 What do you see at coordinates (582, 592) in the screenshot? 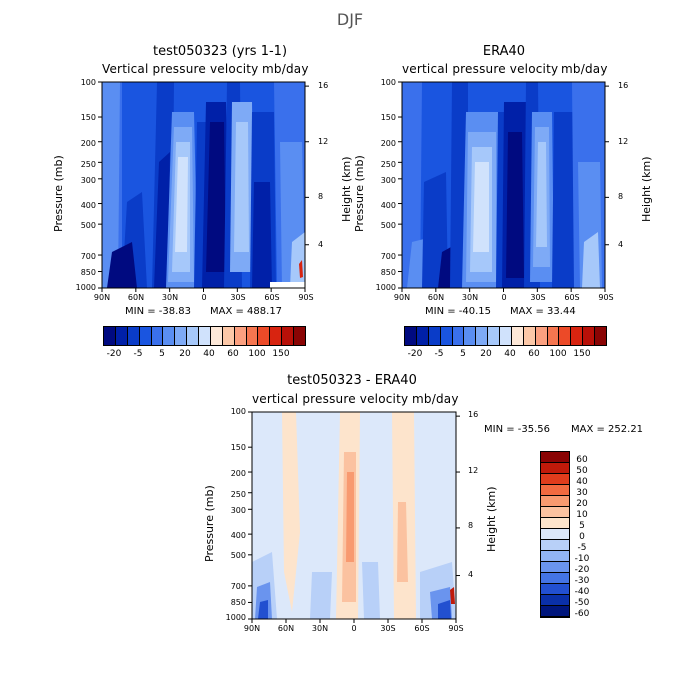
I see `panel3-colorbar-label: -40` at bounding box center [582, 592].